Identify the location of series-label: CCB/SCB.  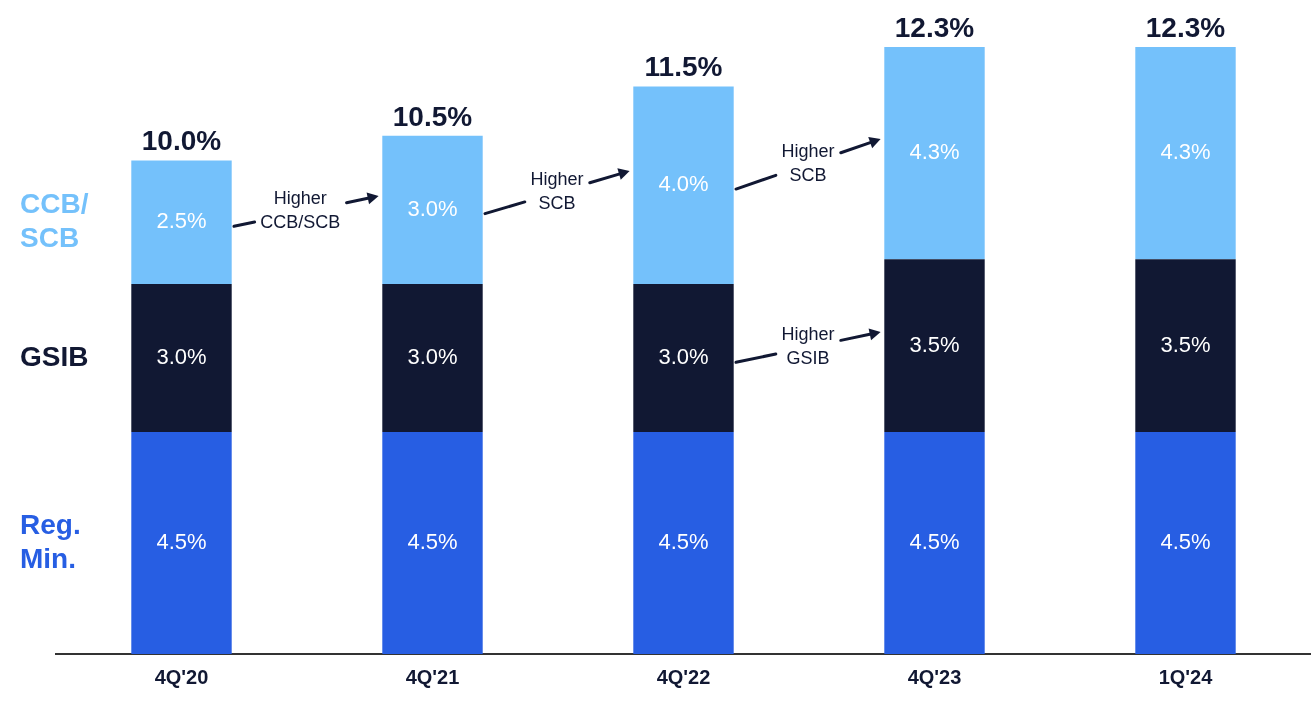
(54, 220).